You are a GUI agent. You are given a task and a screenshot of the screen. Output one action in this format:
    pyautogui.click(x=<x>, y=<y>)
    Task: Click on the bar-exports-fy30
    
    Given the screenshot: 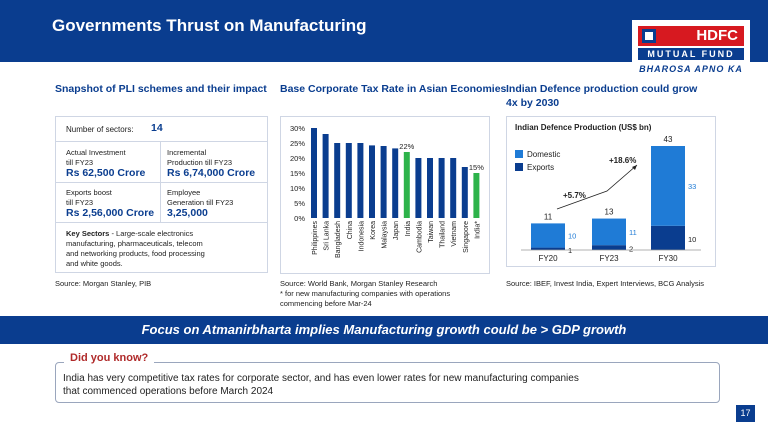 What is the action you would take?
    pyautogui.click(x=668, y=237)
    